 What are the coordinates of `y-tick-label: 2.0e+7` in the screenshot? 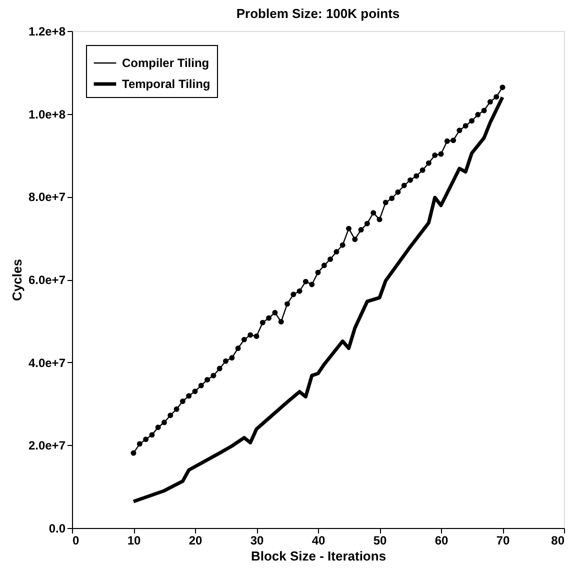 It's located at (47, 445).